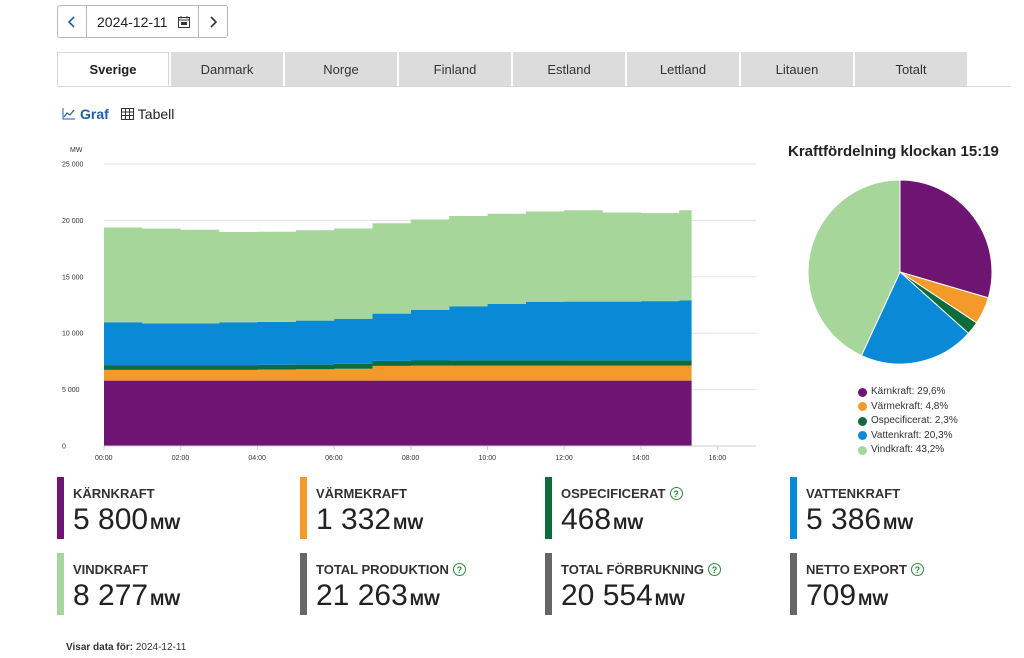 The width and height of the screenshot is (1024, 658). Describe the element at coordinates (411, 458) in the screenshot. I see `x-tick-label: 08:00` at that location.